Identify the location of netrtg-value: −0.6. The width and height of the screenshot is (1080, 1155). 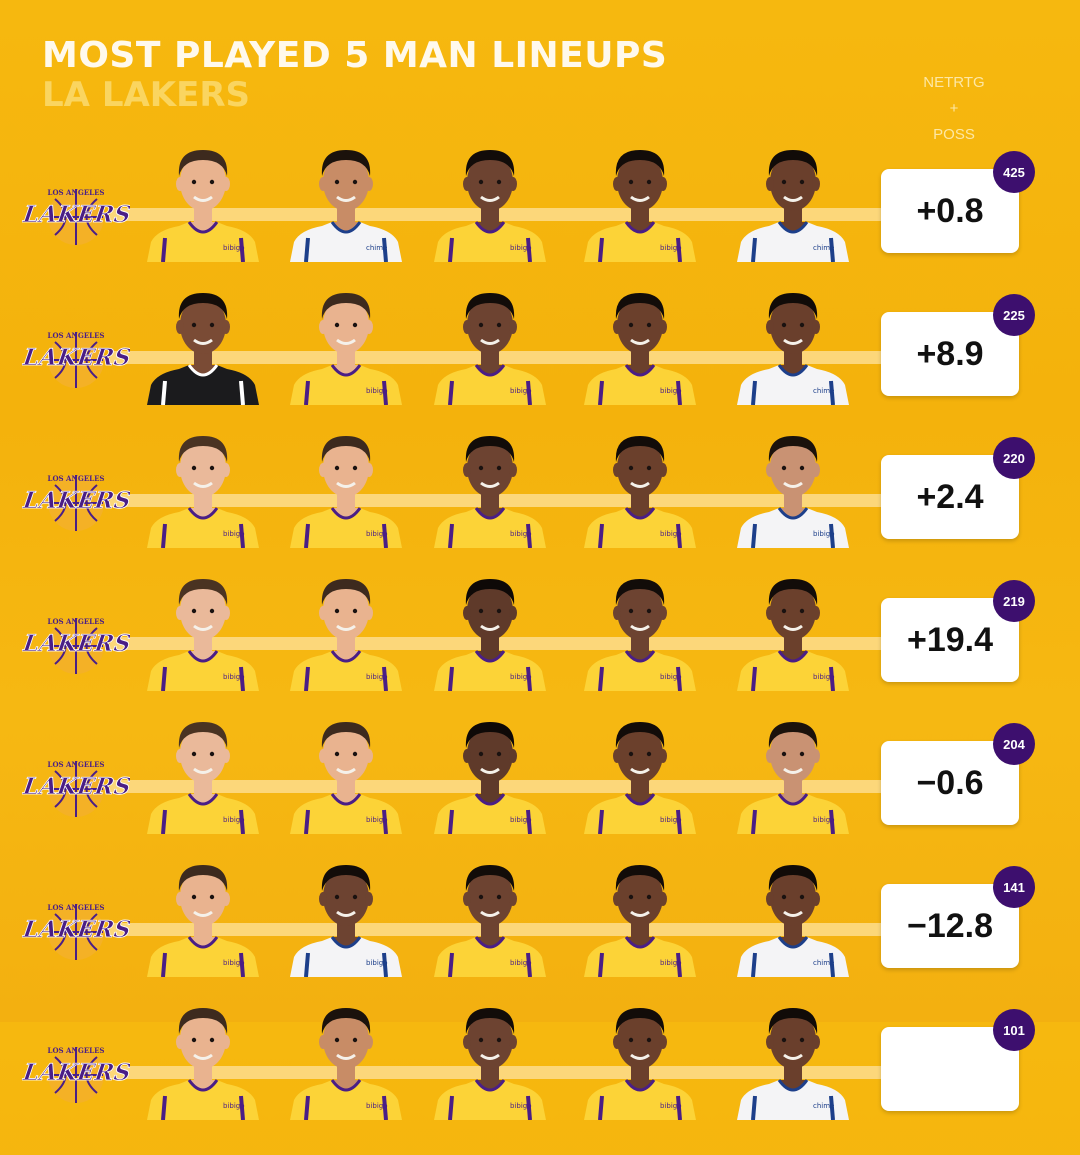
(950, 782).